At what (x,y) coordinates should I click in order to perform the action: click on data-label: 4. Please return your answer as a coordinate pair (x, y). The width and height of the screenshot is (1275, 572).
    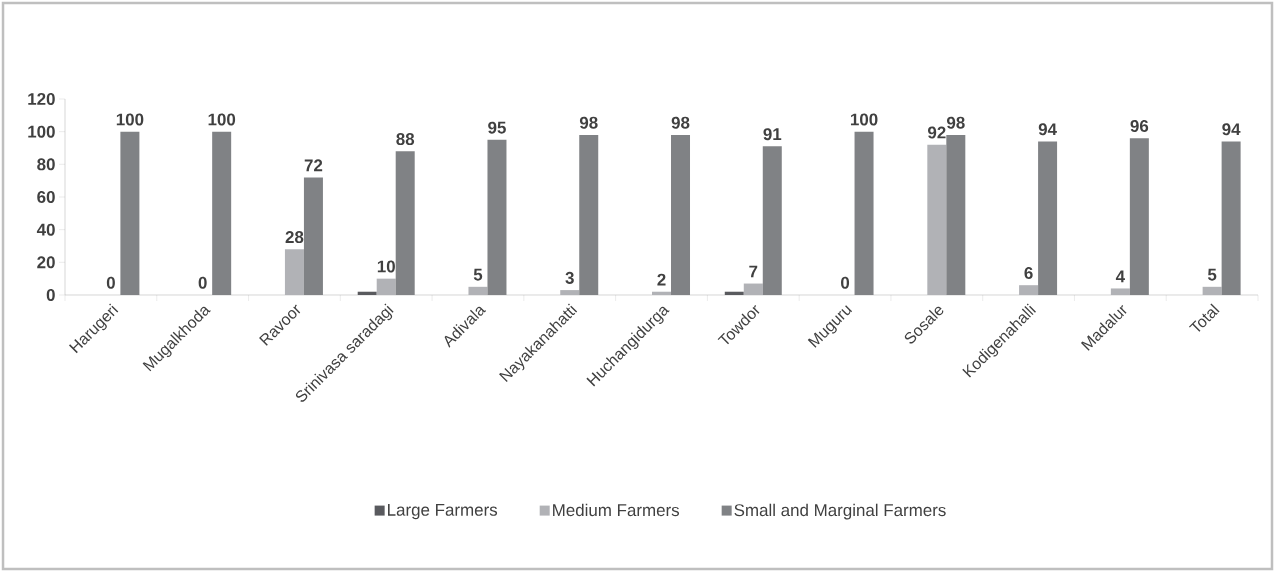
    Looking at the image, I should click on (1120, 276).